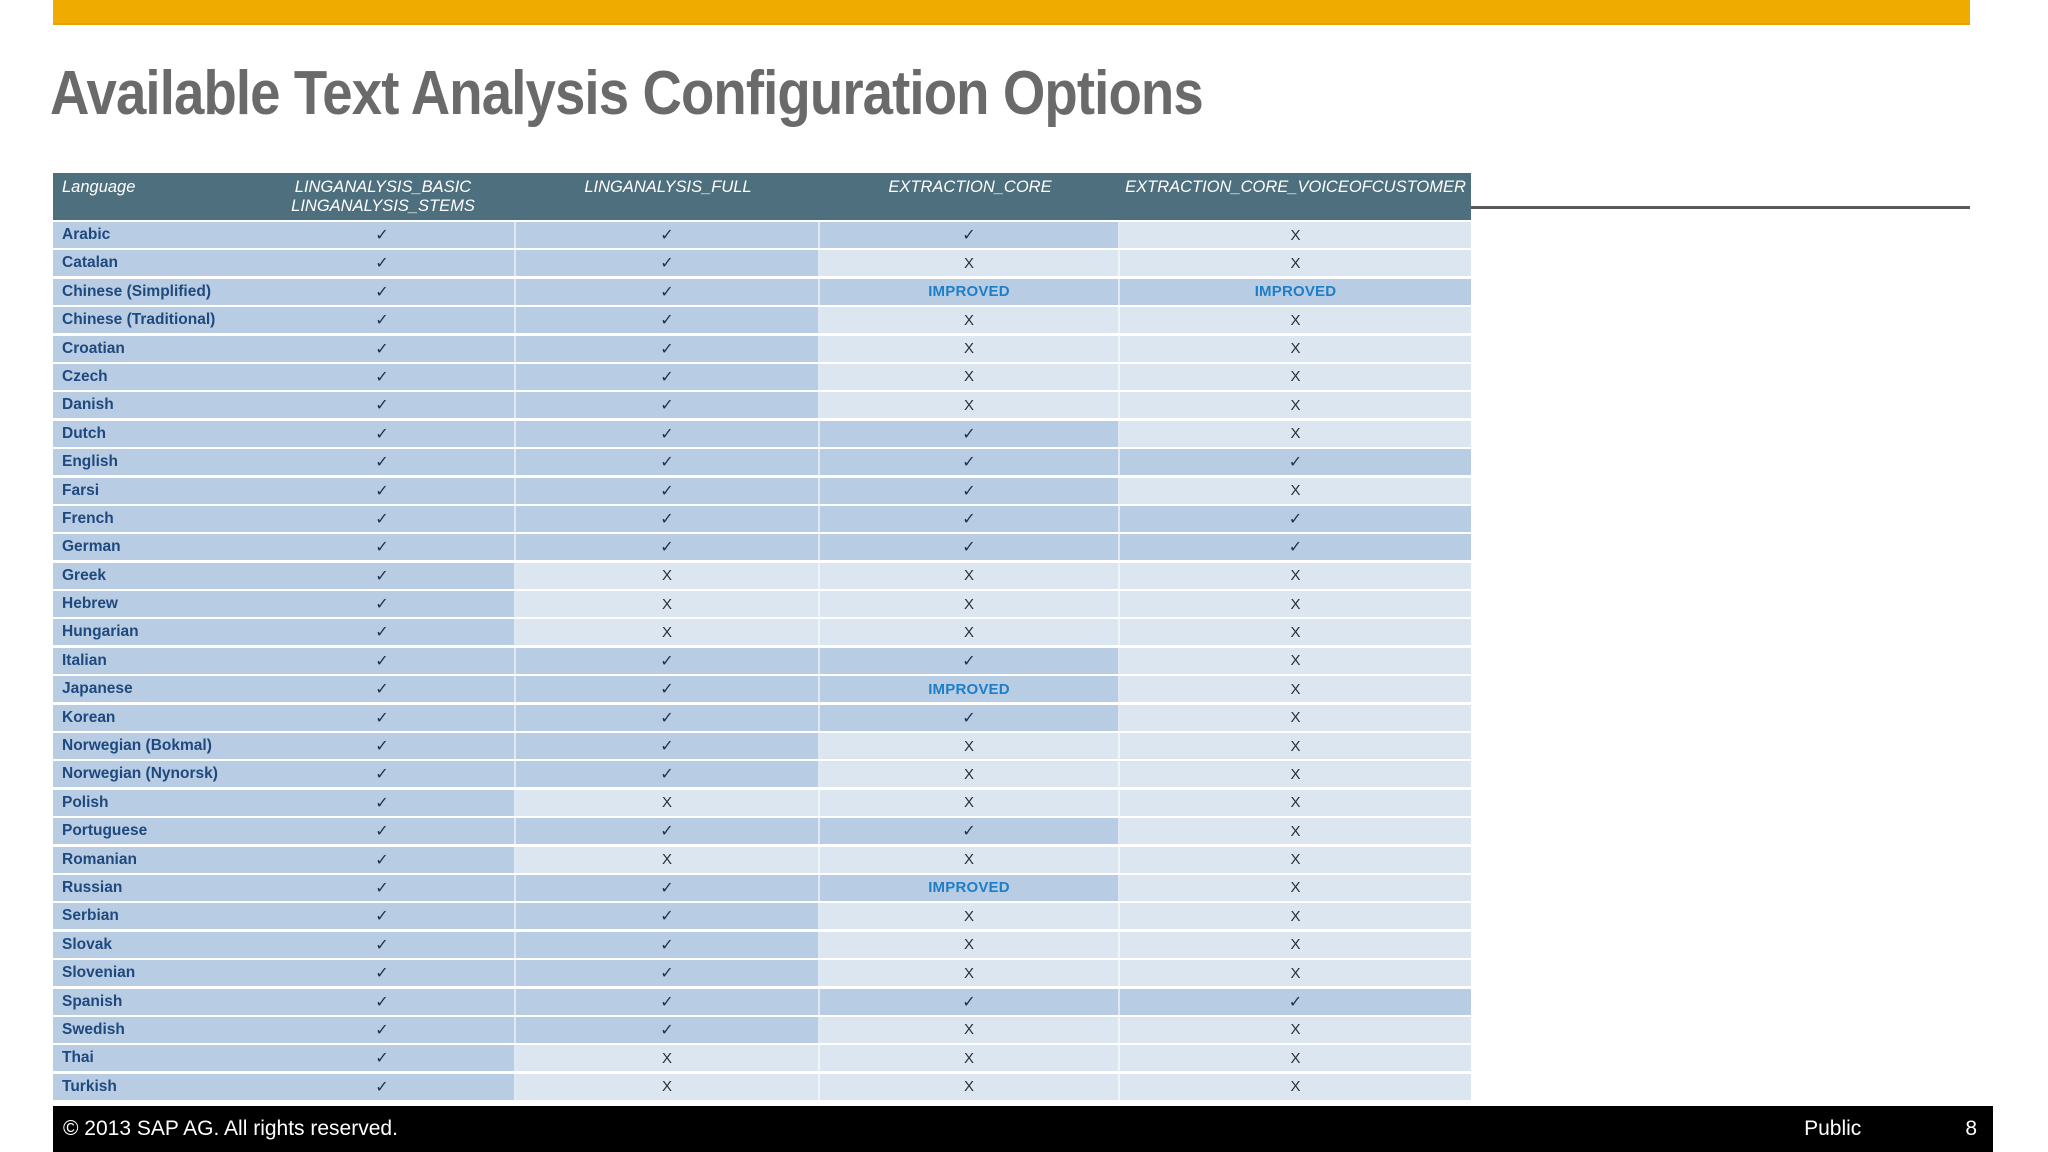  What do you see at coordinates (1898, 1129) in the screenshot?
I see `footer-right: Public 8` at bounding box center [1898, 1129].